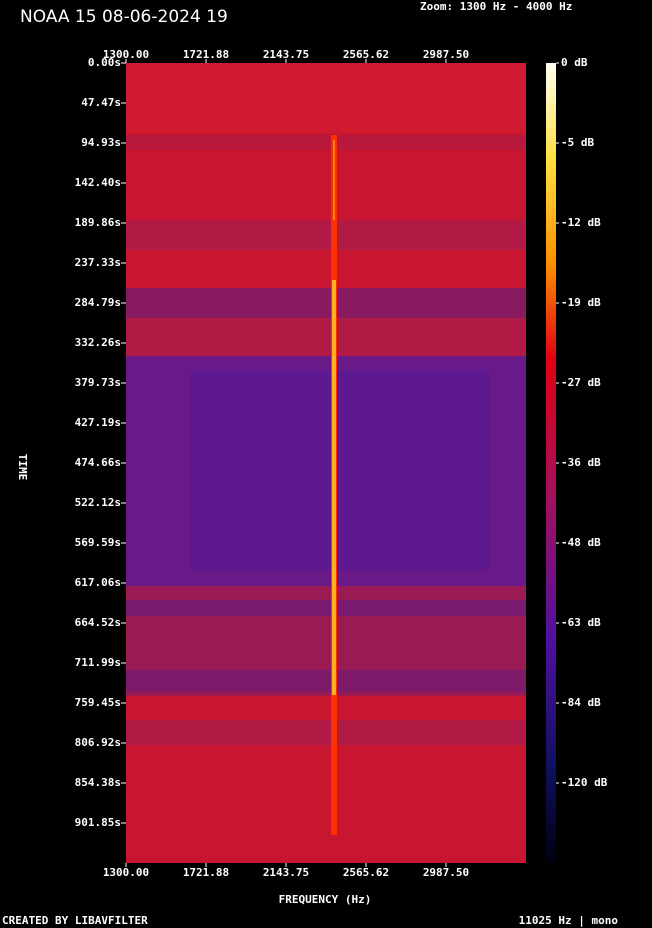 The width and height of the screenshot is (652, 928). I want to click on y-tick-label: 806.92s, so click(98, 742).